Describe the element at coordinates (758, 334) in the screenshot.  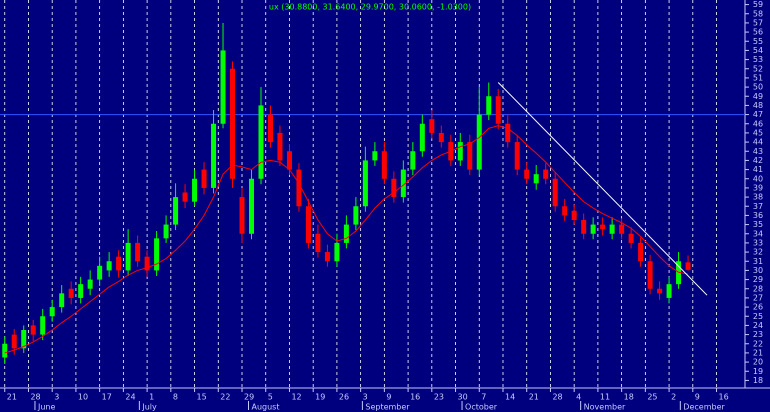
I see `y-tick-label: 23` at that location.